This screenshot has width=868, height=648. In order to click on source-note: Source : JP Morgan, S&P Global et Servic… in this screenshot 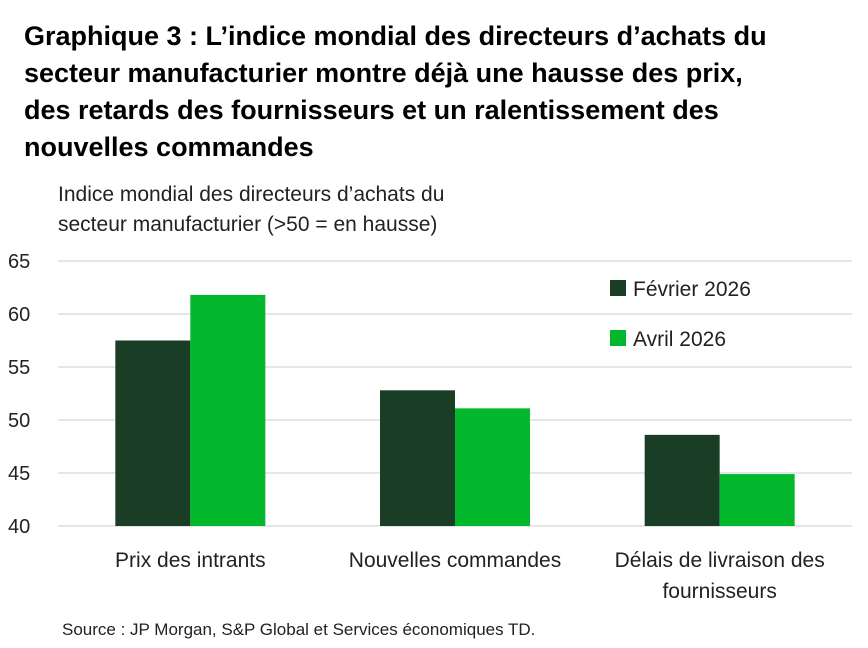, I will do `click(299, 629)`.